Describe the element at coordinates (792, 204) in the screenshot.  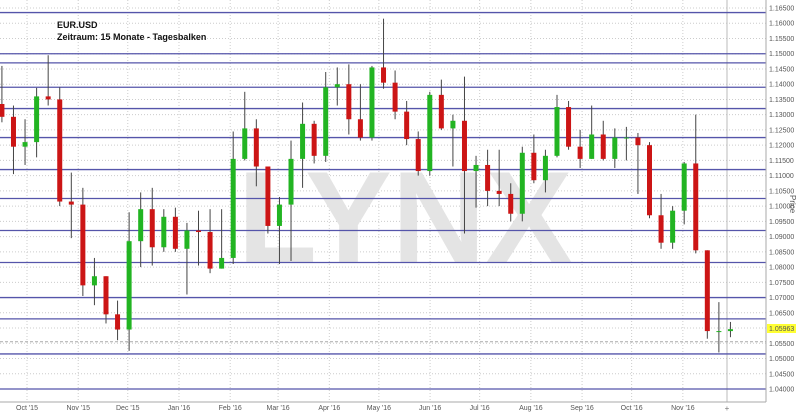
I see `price-axis-title: Price` at that location.